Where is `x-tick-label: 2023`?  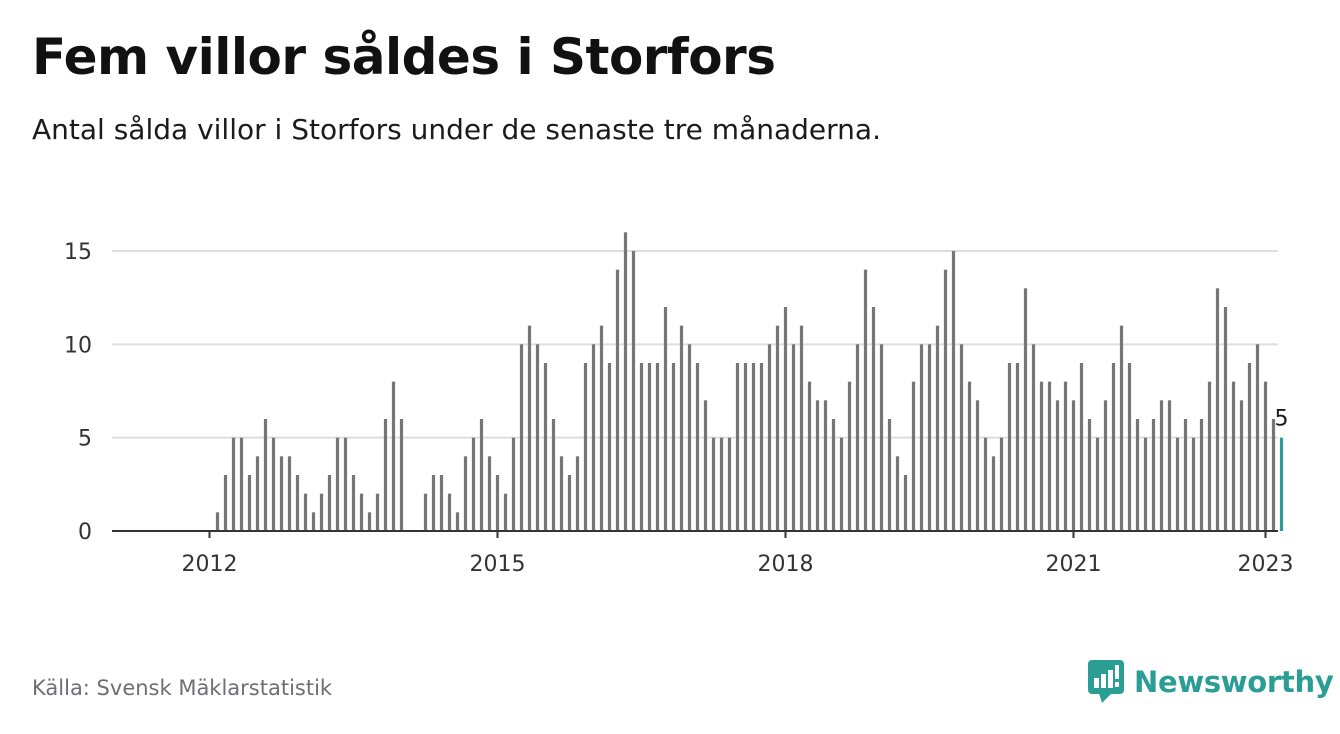
x-tick-label: 2023 is located at coordinates (1266, 564).